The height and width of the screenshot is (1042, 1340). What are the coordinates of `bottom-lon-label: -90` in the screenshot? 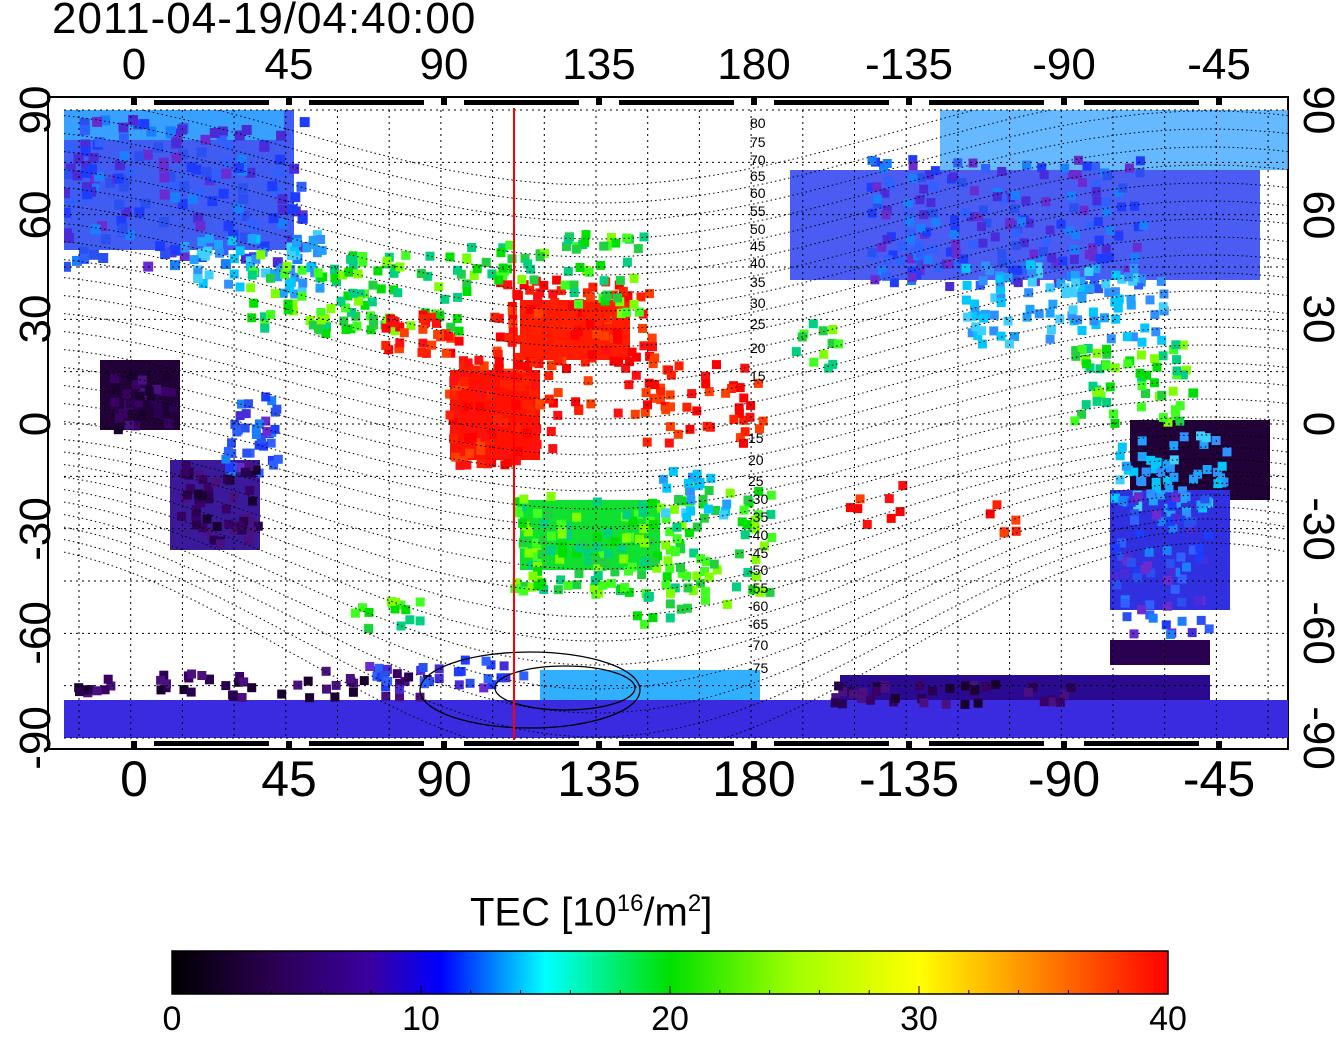 It's located at (1064, 779).